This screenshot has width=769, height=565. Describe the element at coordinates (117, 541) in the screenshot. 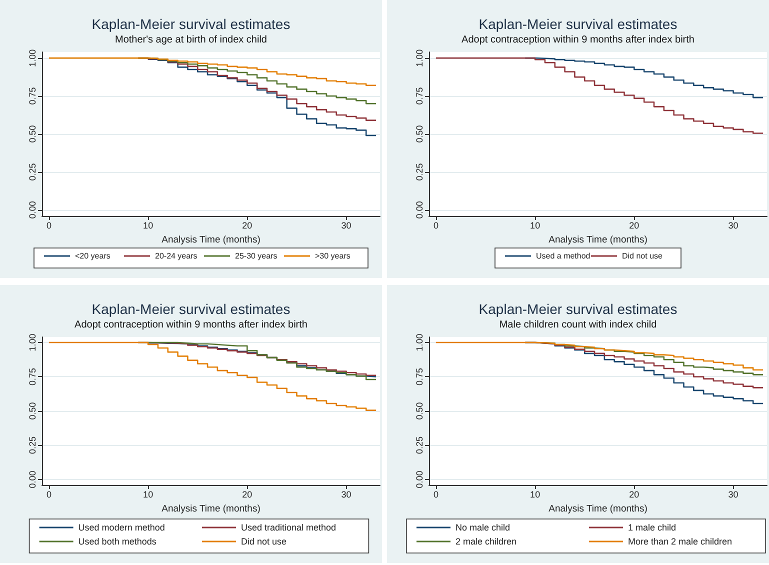

I see `legend-label: Used both methods` at that location.